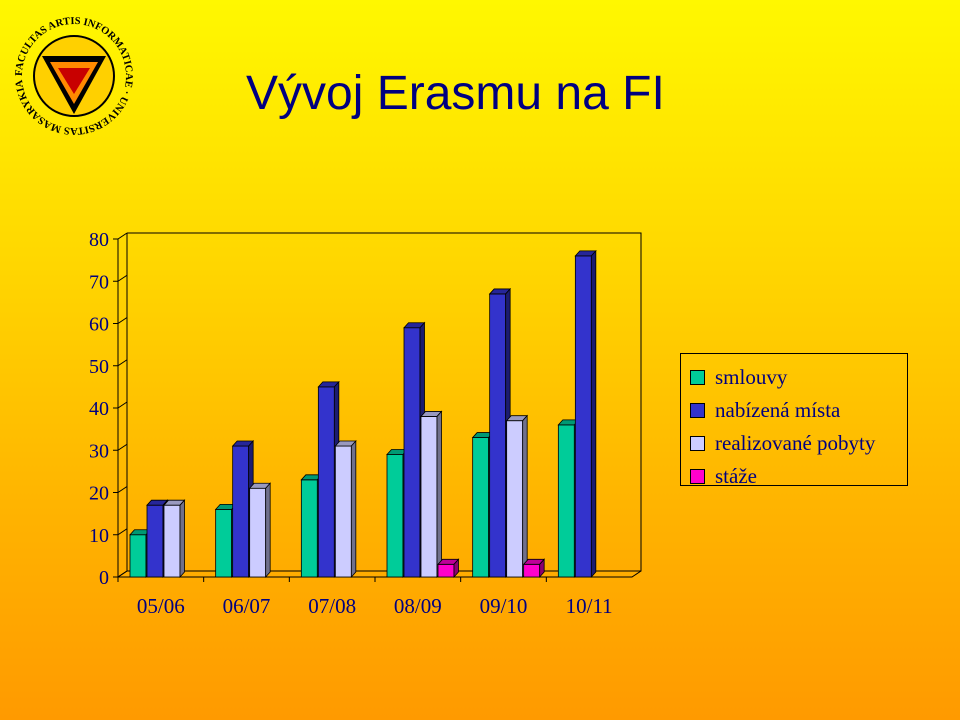 Image resolution: width=960 pixels, height=720 pixels. Describe the element at coordinates (794, 377) in the screenshot. I see `legend-item-smlouvy: smlouvy` at that location.